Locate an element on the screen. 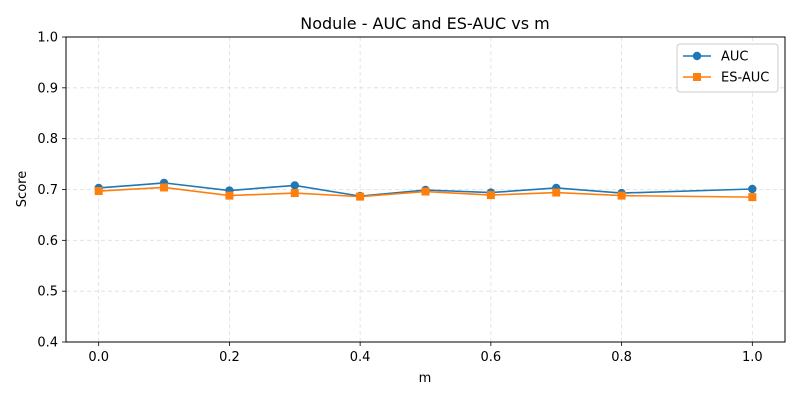 The width and height of the screenshot is (800, 400). legend-label-auc: AUC is located at coordinates (735, 57).